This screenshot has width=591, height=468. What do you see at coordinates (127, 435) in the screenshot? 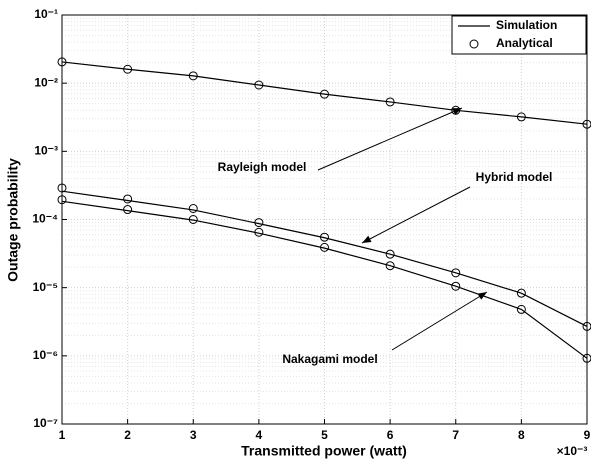
I see `x-tick-label: 2` at bounding box center [127, 435].